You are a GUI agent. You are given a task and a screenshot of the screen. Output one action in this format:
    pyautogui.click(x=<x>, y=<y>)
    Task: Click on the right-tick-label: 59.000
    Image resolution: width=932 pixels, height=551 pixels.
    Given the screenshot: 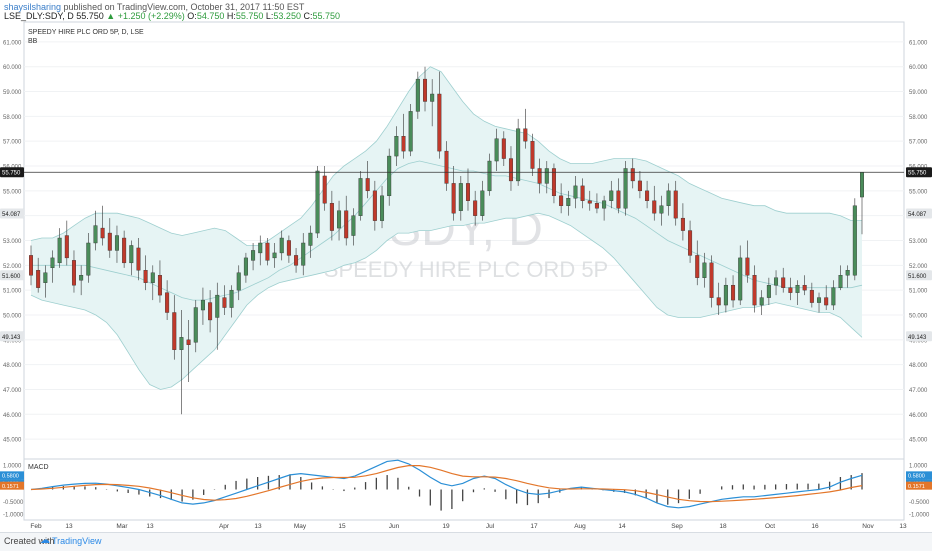 What is the action you would take?
    pyautogui.click(x=918, y=93)
    